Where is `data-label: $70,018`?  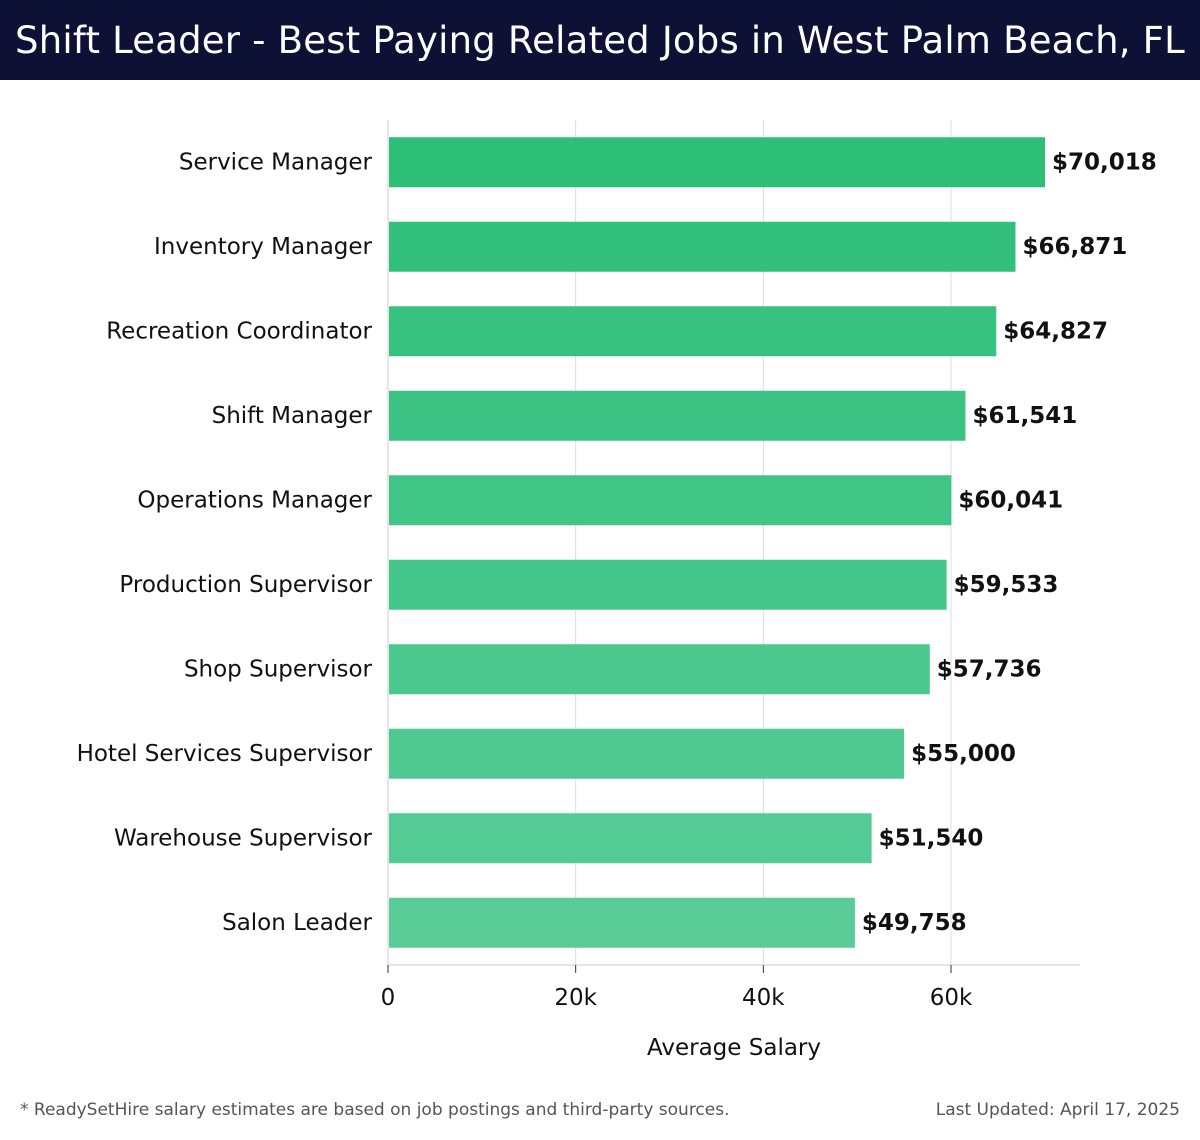 data-label: $70,018 is located at coordinates (1104, 162).